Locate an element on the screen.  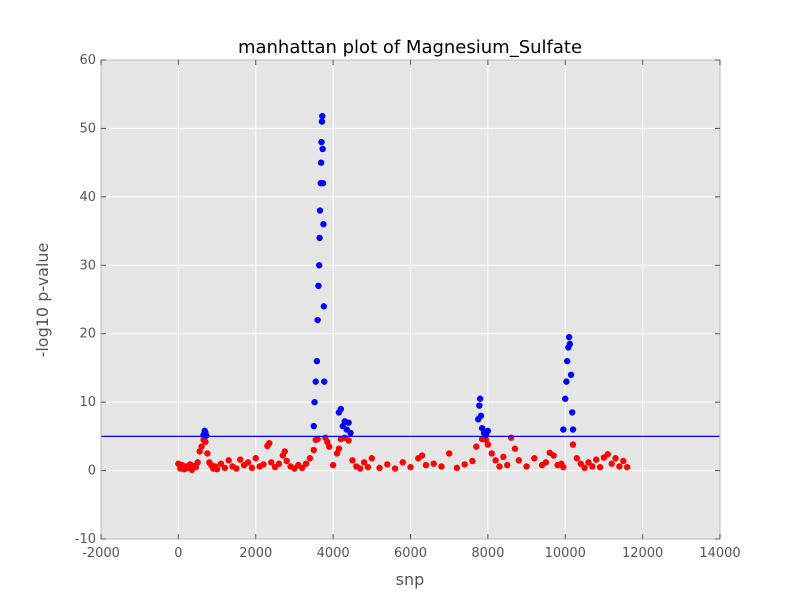
chart-title: manhattan plot of Magnesium_Sulfate is located at coordinates (410, 47).